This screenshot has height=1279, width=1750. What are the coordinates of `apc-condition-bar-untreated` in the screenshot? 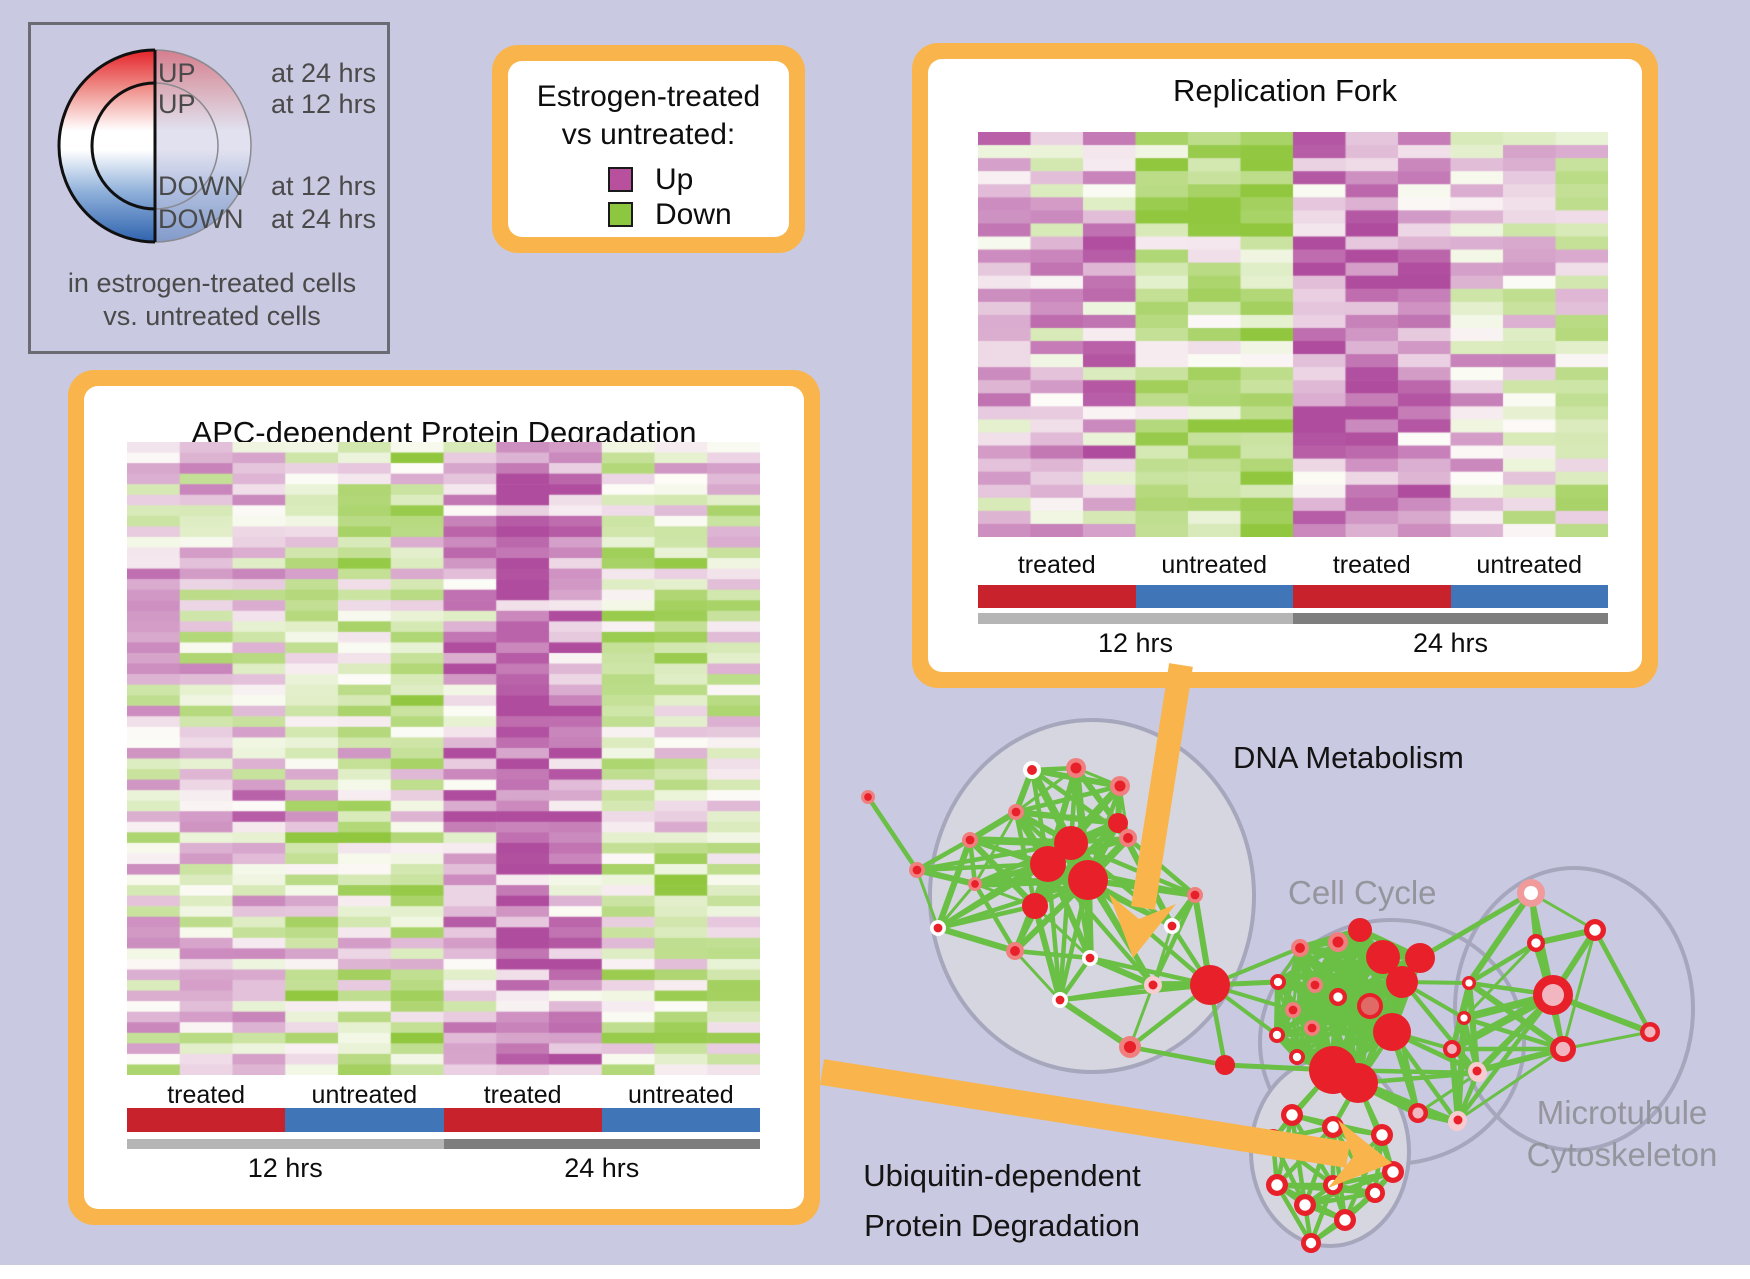 It's located at (364, 1120).